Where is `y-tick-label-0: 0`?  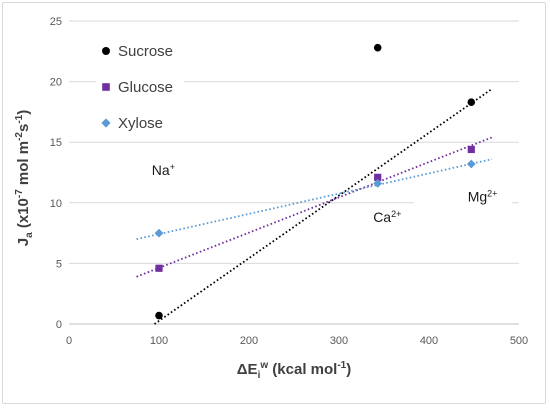 y-tick-label-0: 0 is located at coordinates (59, 325).